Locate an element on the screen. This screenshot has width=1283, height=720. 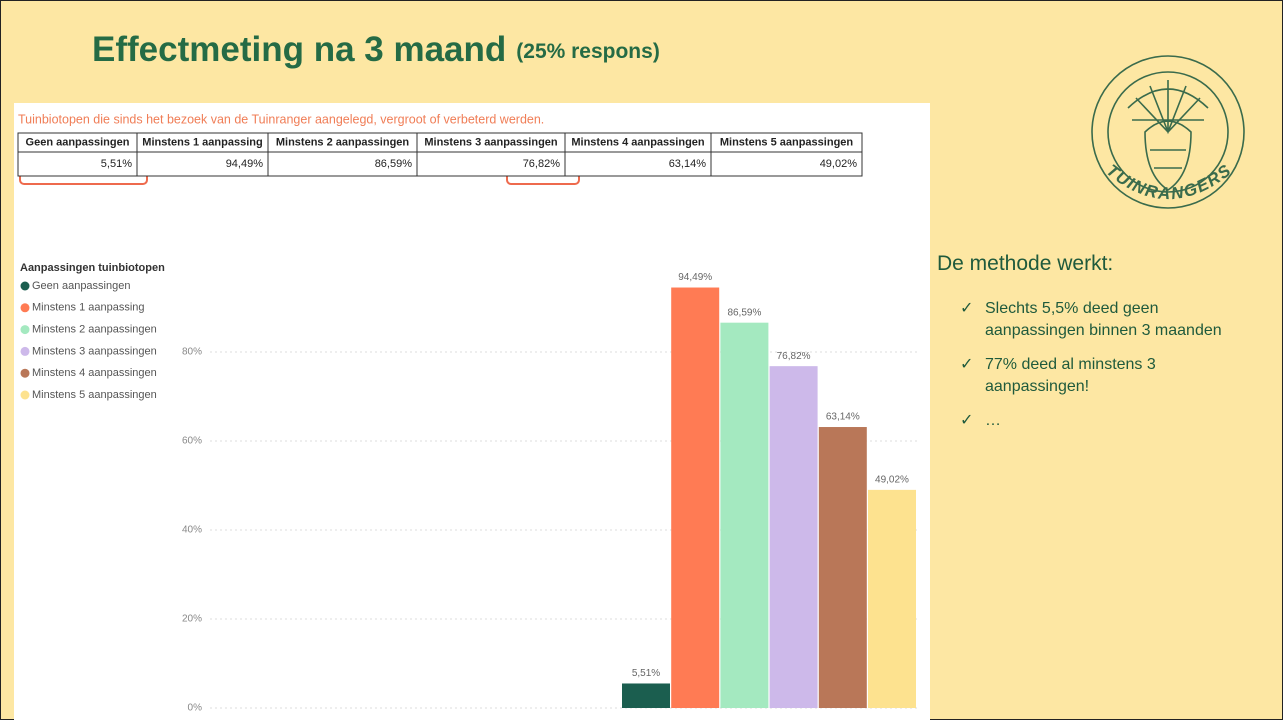
data-label: 49,02% is located at coordinates (892, 480).